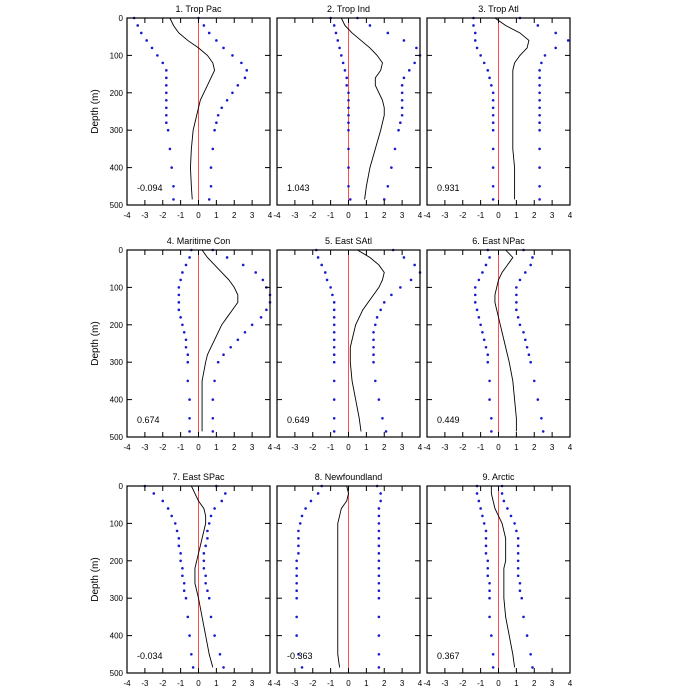  I want to click on y-tick-label: 400, so click(117, 400).